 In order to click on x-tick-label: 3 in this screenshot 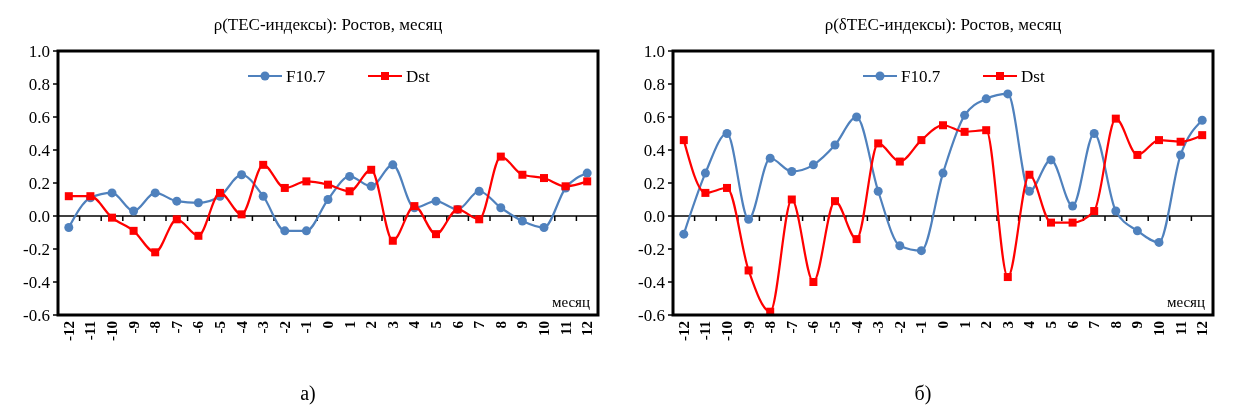, I will do `click(1007, 325)`.